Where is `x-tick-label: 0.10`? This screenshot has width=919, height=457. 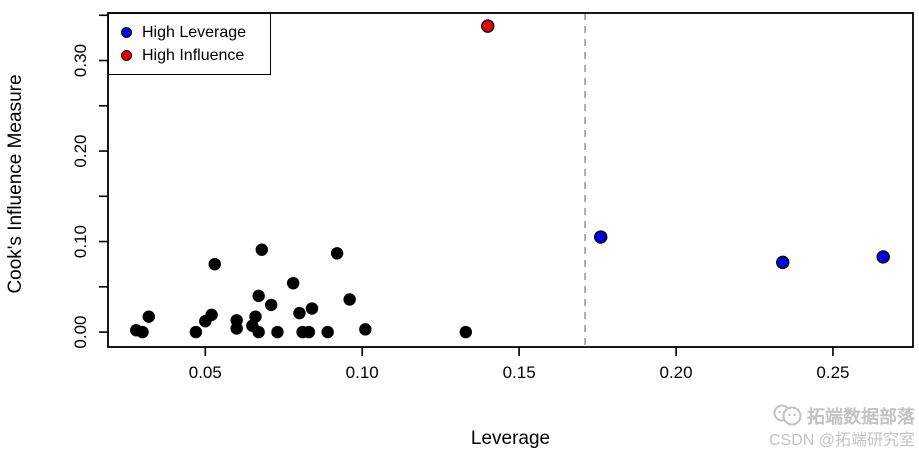
x-tick-label: 0.10 is located at coordinates (362, 372).